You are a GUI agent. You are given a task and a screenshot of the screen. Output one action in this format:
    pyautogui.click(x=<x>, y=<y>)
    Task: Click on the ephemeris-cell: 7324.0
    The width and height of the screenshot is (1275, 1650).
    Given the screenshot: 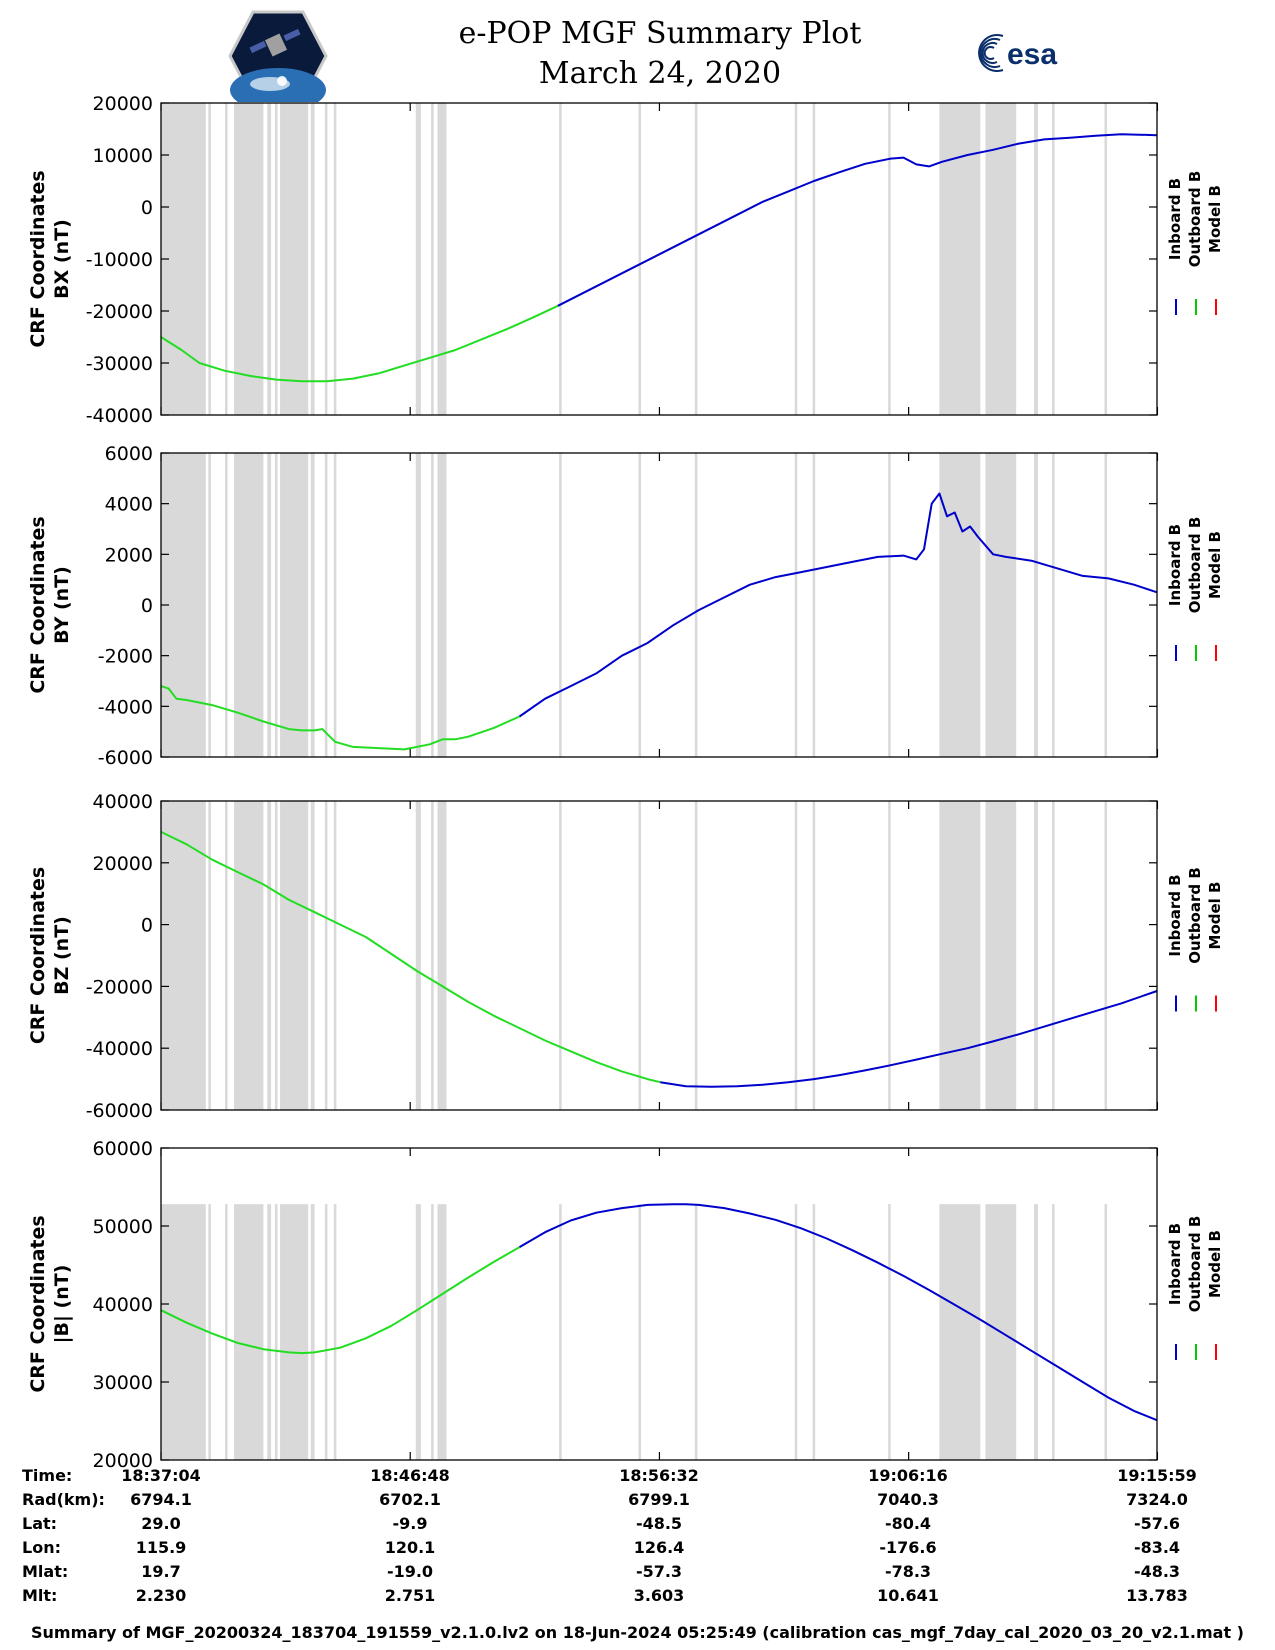 What is the action you would take?
    pyautogui.click(x=1157, y=1499)
    